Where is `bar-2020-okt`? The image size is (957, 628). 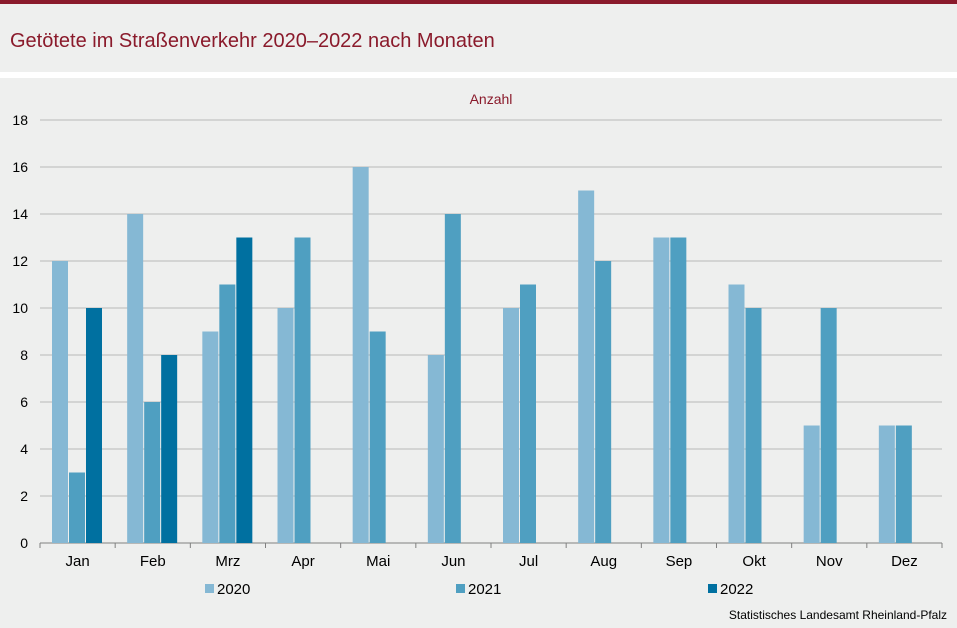 bar-2020-okt is located at coordinates (736, 413).